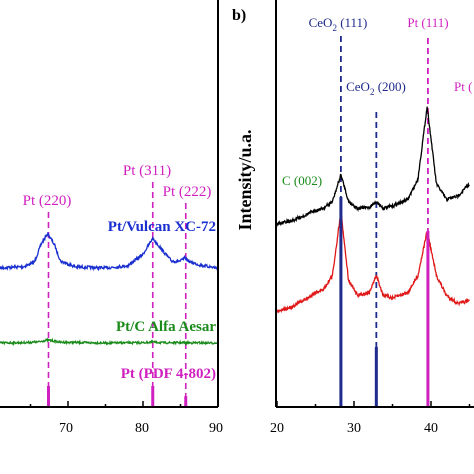 The height and width of the screenshot is (474, 474). Describe the element at coordinates (124, 404) in the screenshot. I see `panel-a-ticks` at that location.